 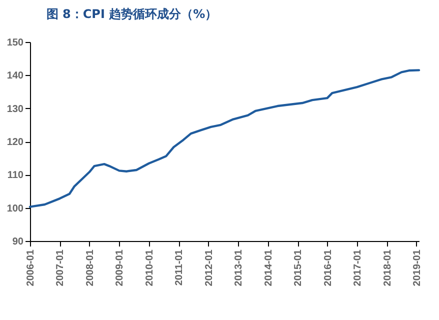 What do you see at coordinates (417, 267) in the screenshot?
I see `x-tick-label: 2019-01` at bounding box center [417, 267].